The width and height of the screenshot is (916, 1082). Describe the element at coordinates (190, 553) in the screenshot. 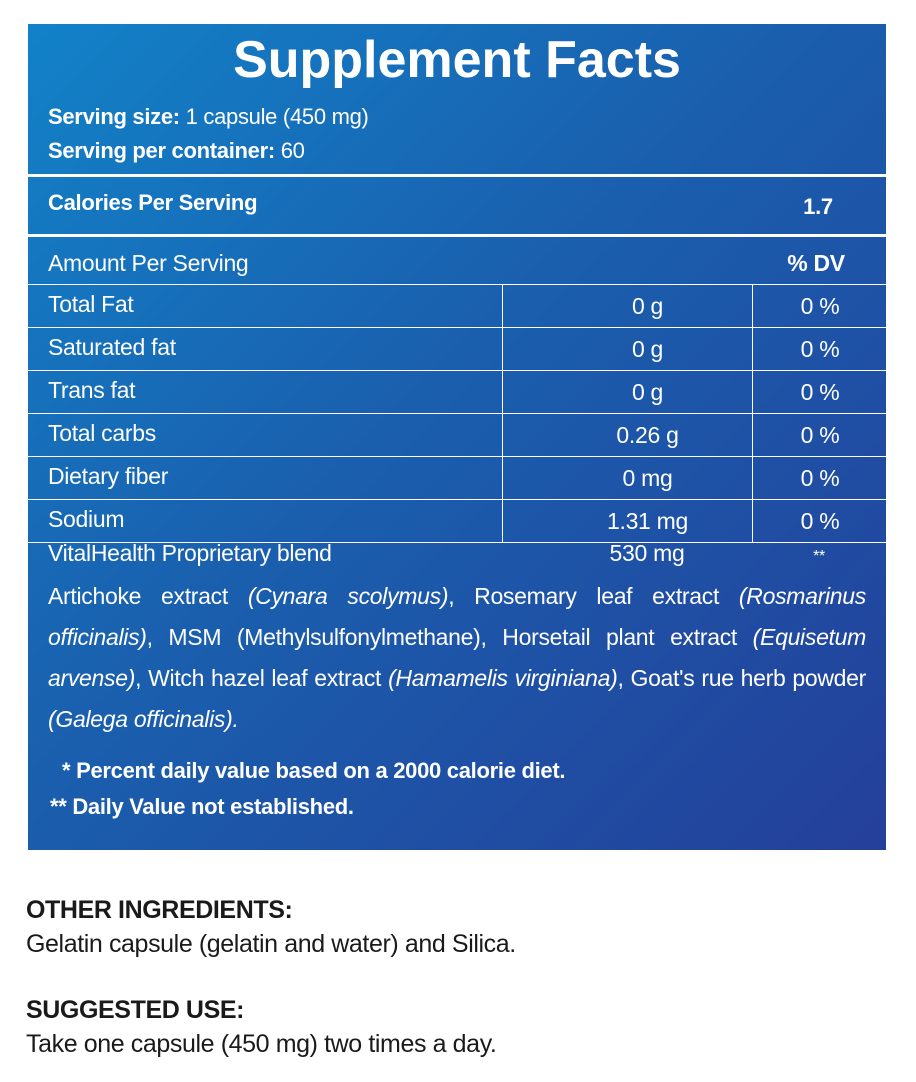

I see `blend-name: VitalHealth Proprietary blend` at that location.